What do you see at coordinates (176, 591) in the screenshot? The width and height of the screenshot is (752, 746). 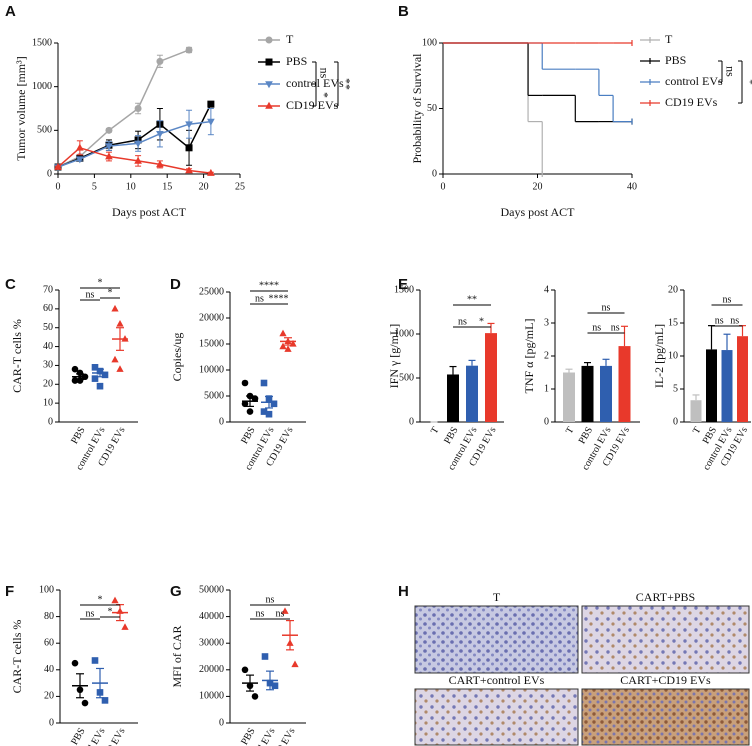 I see `panel-letter: G` at bounding box center [176, 591].